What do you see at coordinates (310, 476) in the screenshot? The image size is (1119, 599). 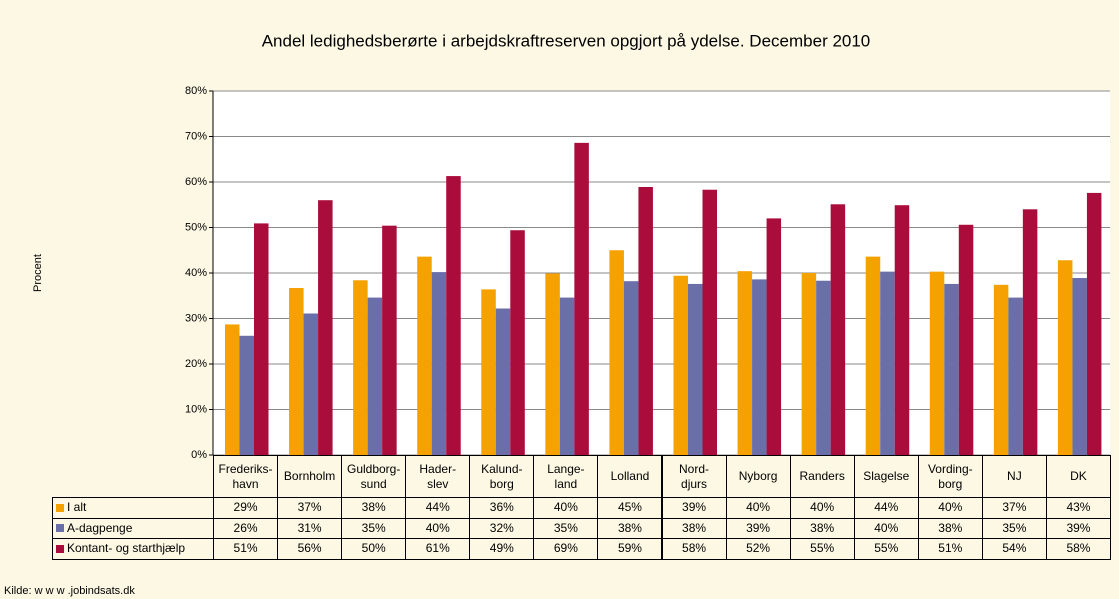 I see `category-label: Bornholm` at bounding box center [310, 476].